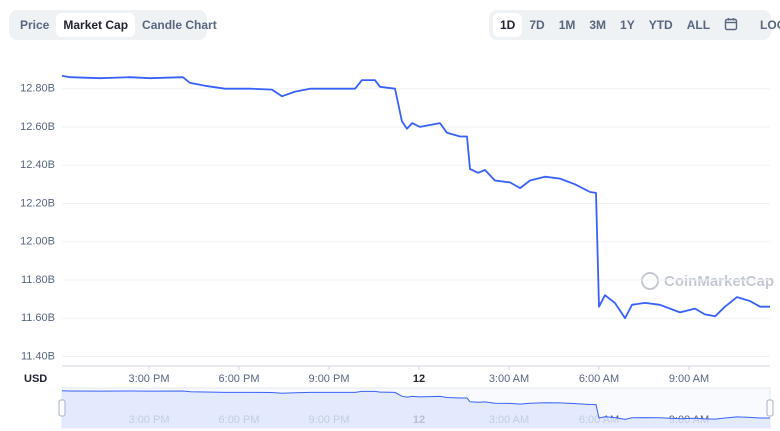  I want to click on y-tick-label: 11.60B, so click(38, 318).